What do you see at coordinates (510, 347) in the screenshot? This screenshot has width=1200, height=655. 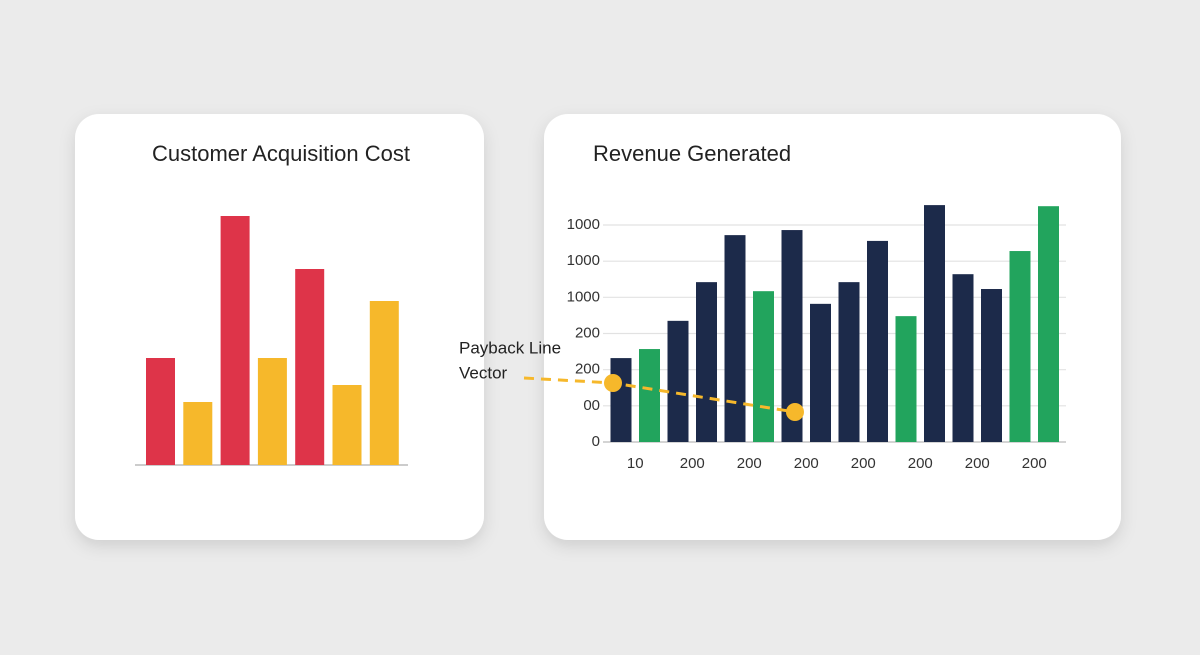 I see `annotation-text: Payback Line` at bounding box center [510, 347].